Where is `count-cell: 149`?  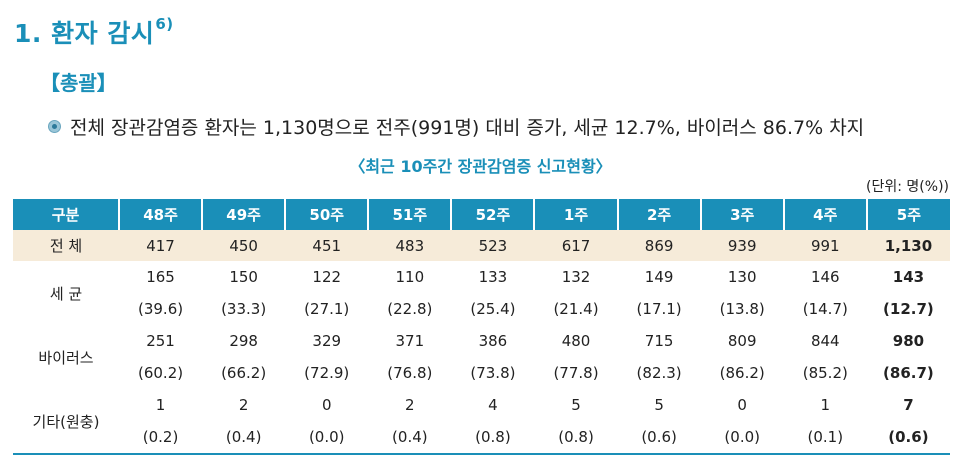
count-cell: 149 is located at coordinates (659, 277).